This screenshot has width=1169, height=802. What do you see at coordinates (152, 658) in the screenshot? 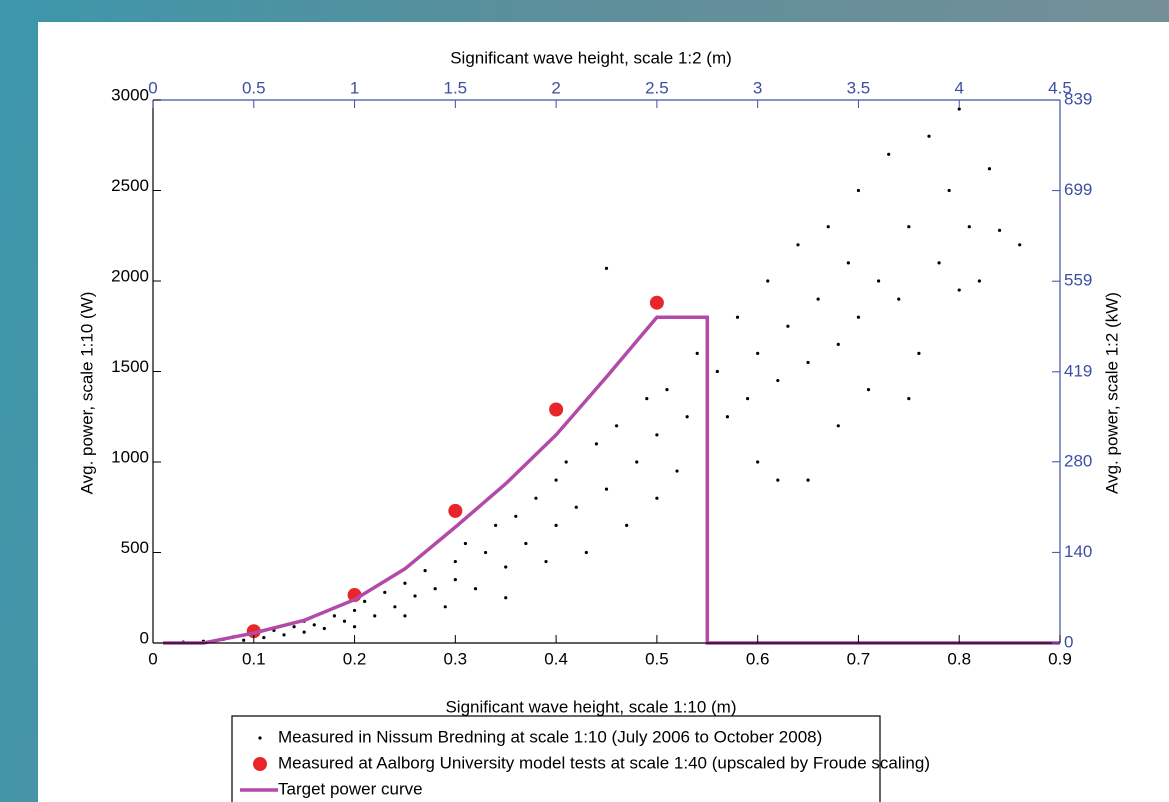
I see `x-tick-label: 0` at bounding box center [152, 658].